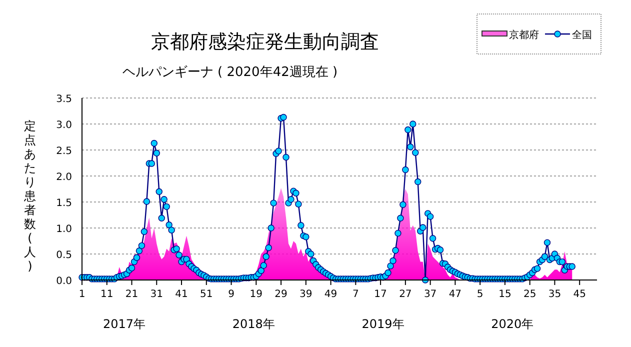 This screenshot has width=631, height=347. I want to click on x-tick-label: 27, so click(405, 294).